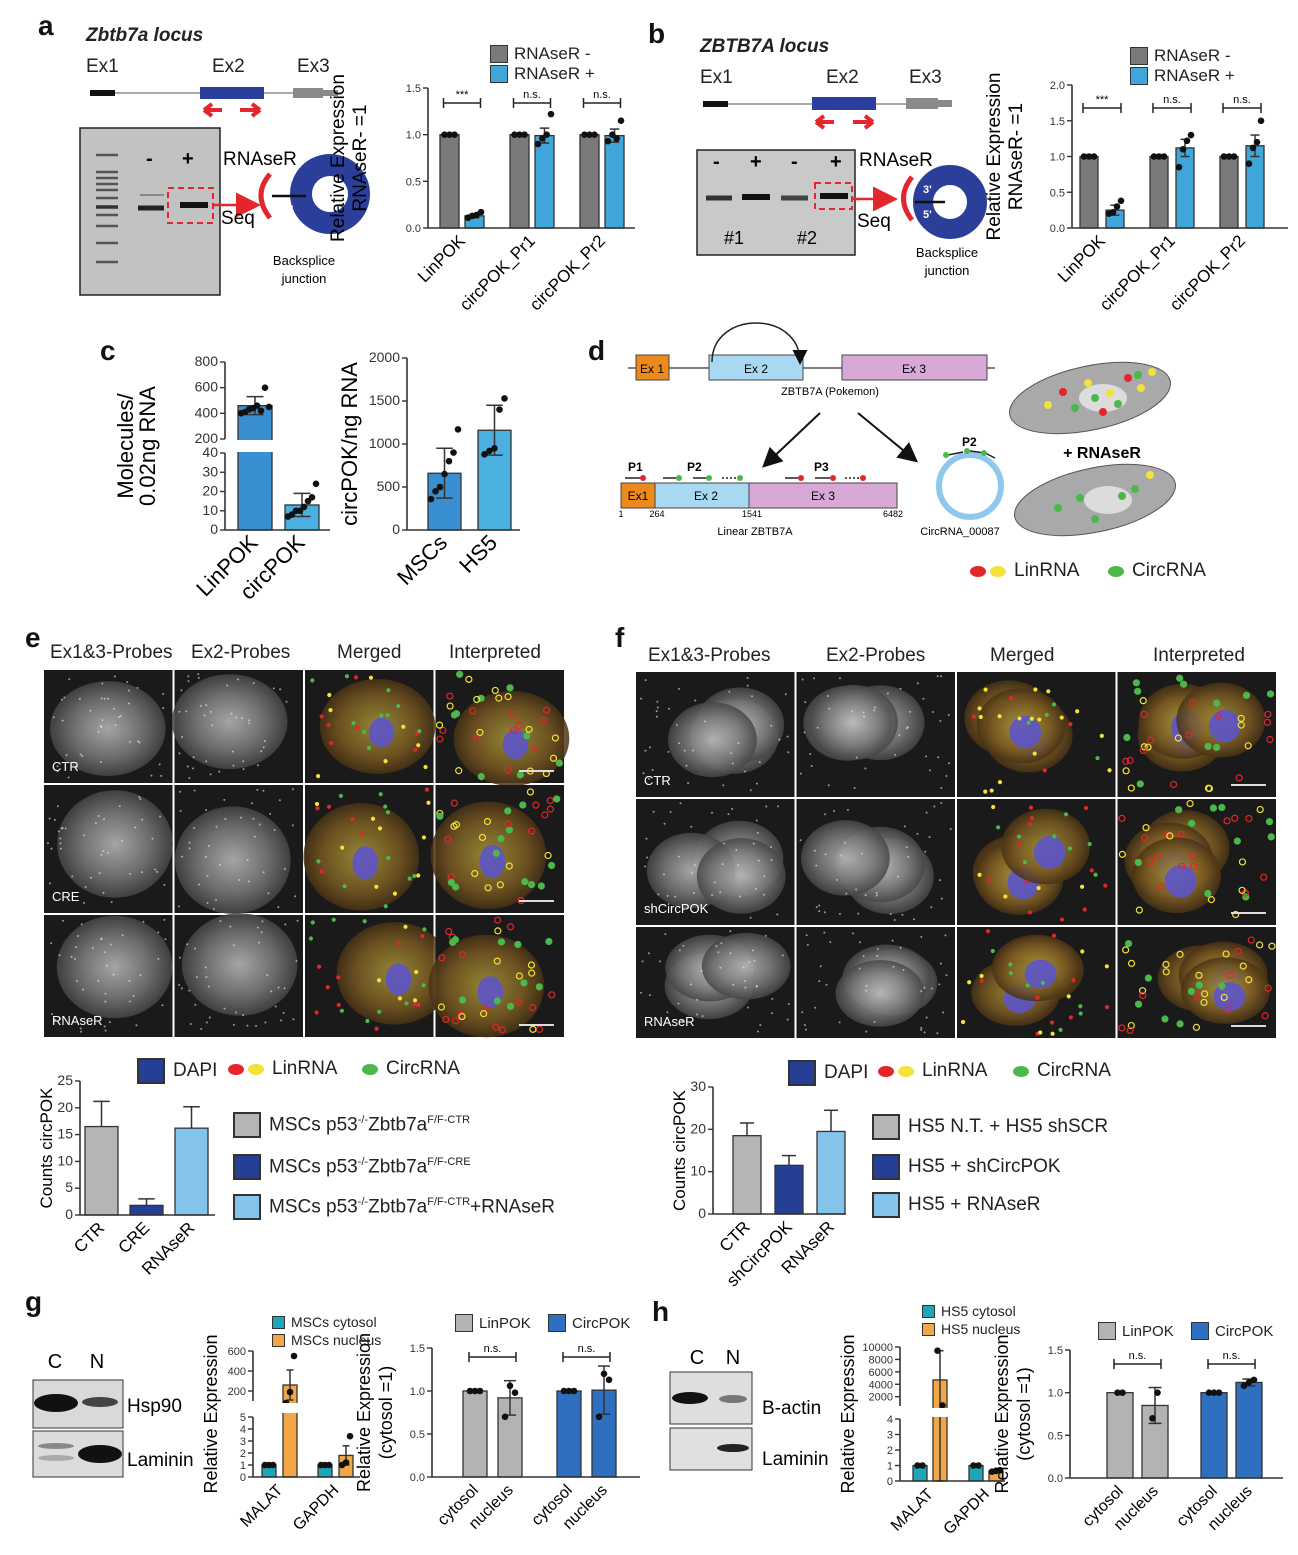  I want to click on y-tick-label: 400, so click(237, 1372).